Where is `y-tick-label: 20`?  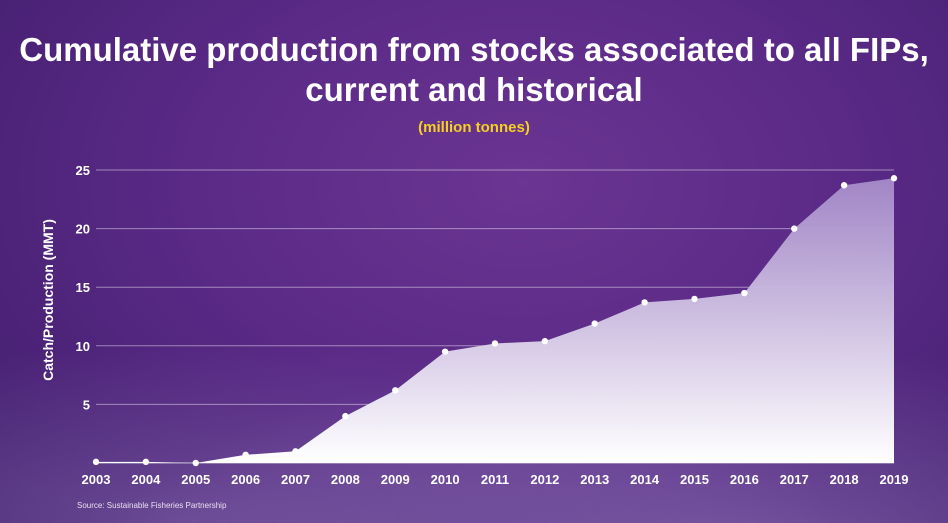
y-tick-label: 20 is located at coordinates (83, 229).